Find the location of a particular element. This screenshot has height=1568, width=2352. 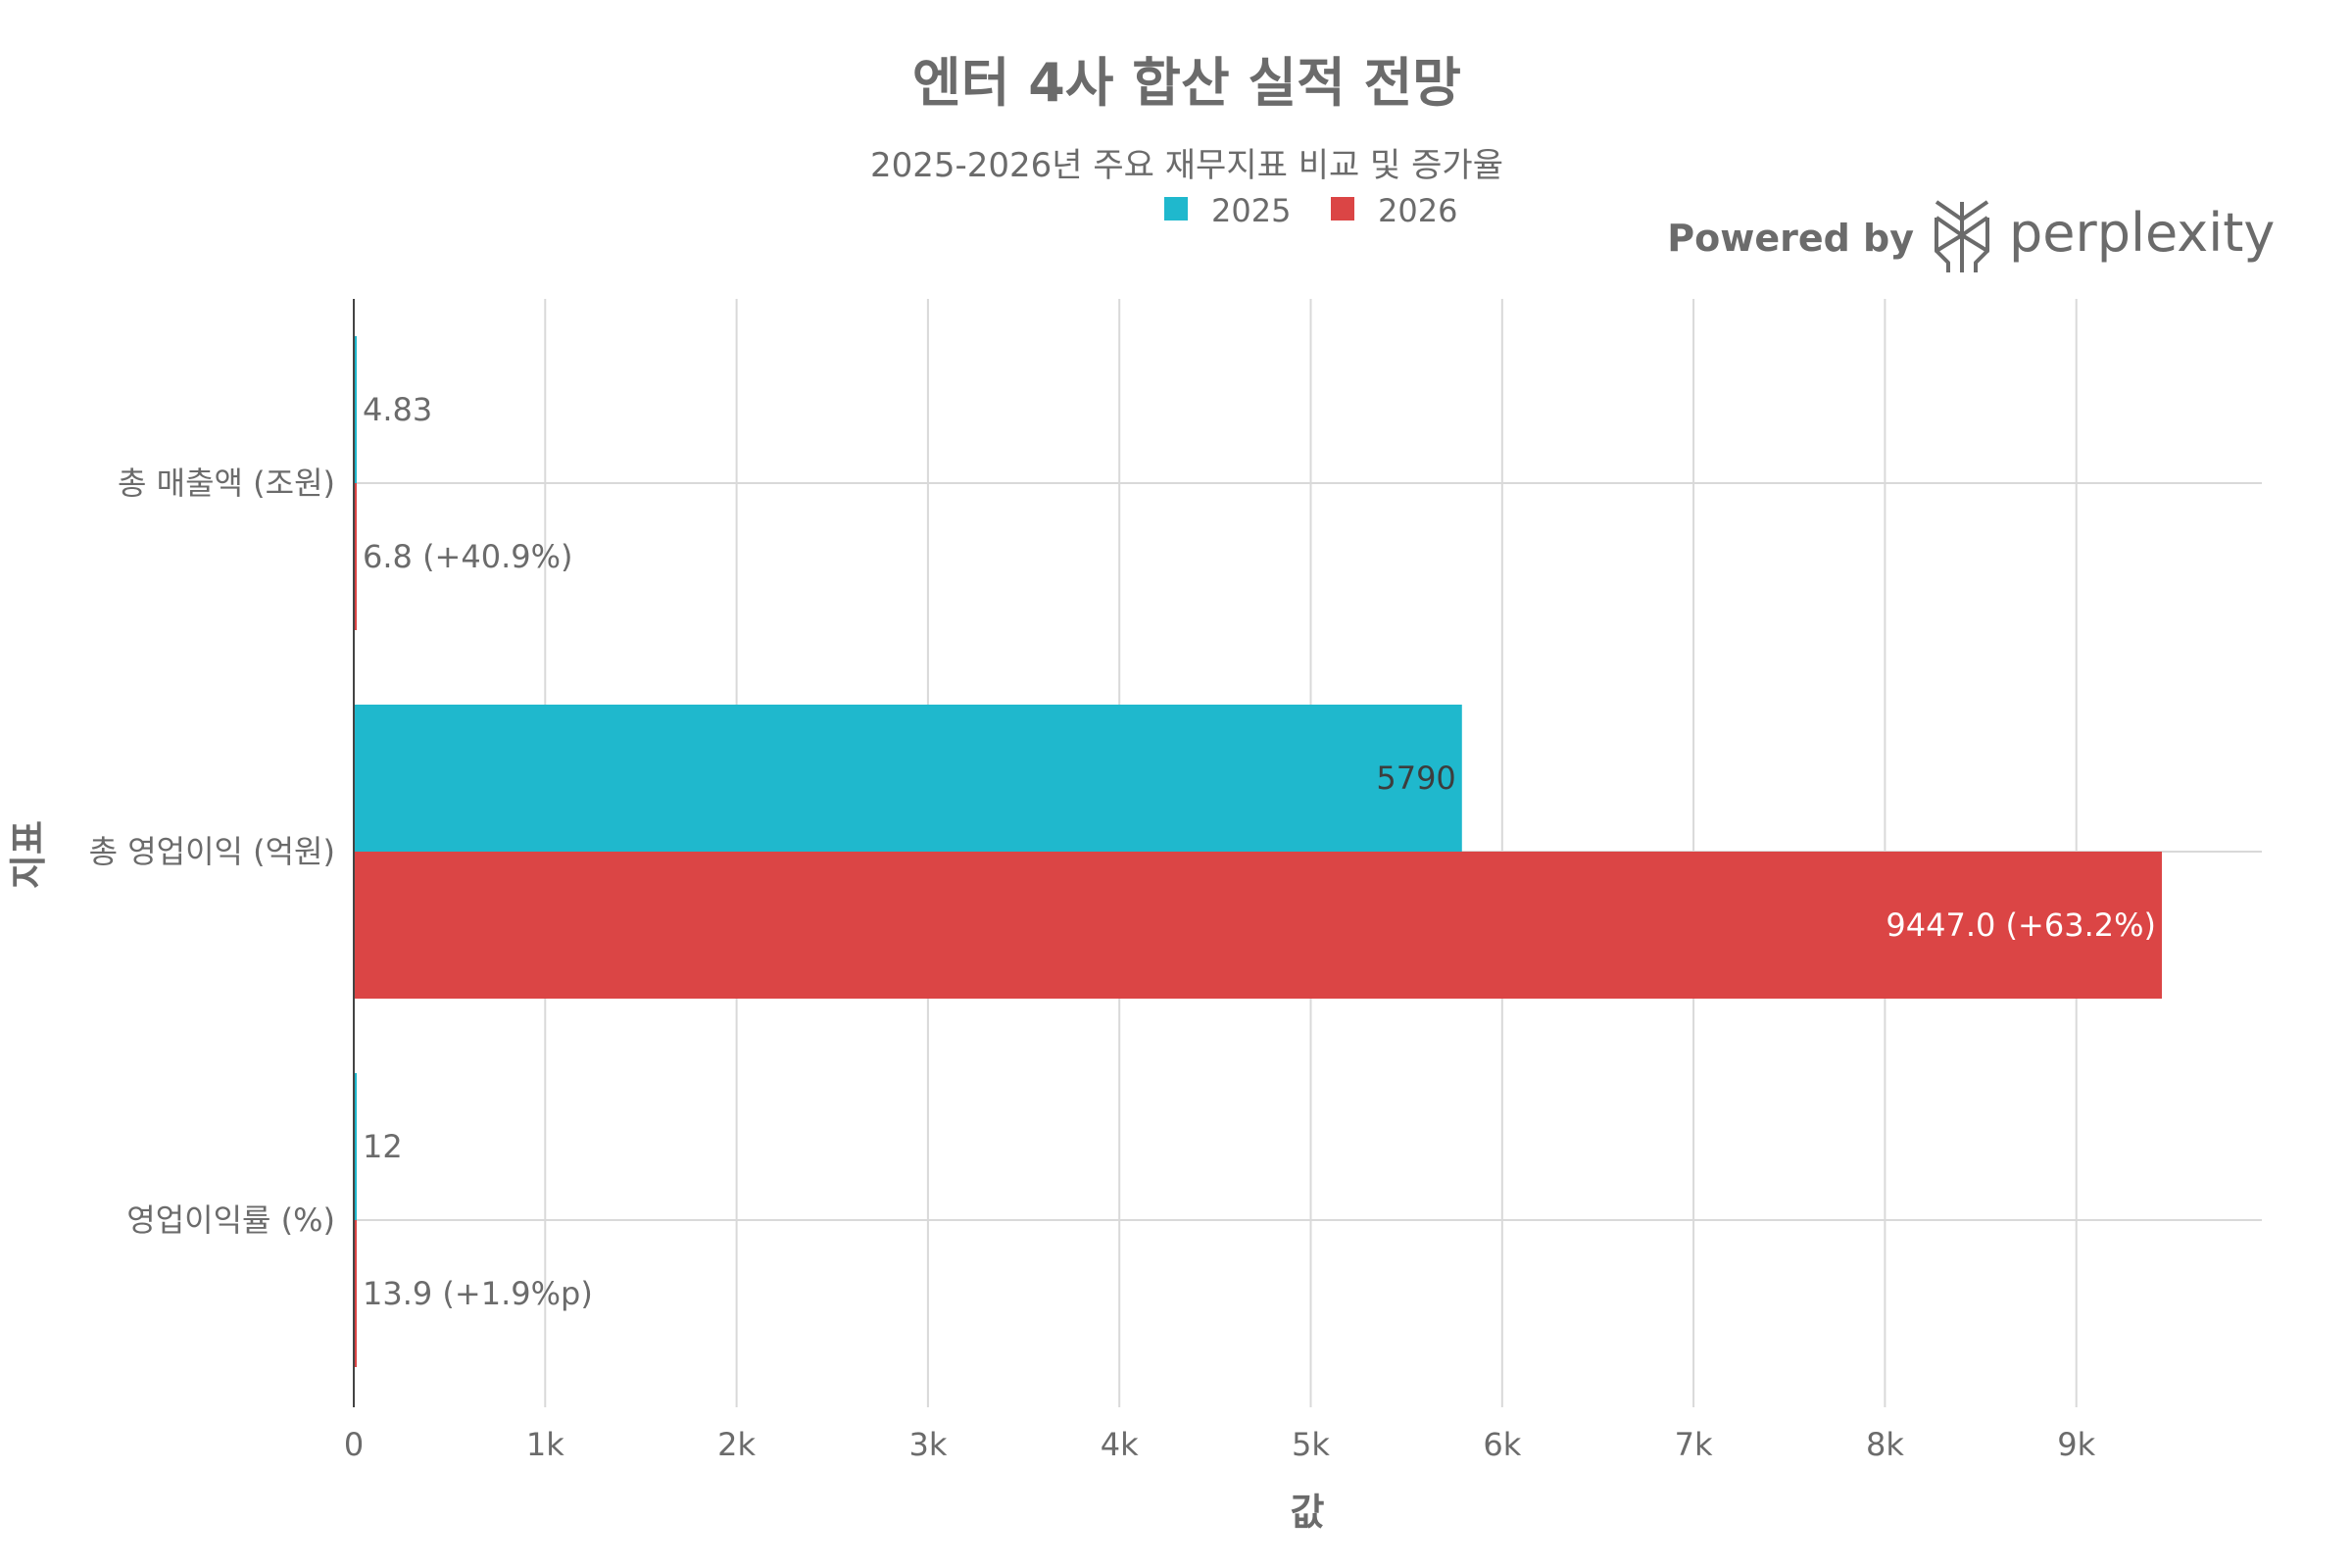

x-tick-label: 2k is located at coordinates (736, 1444).